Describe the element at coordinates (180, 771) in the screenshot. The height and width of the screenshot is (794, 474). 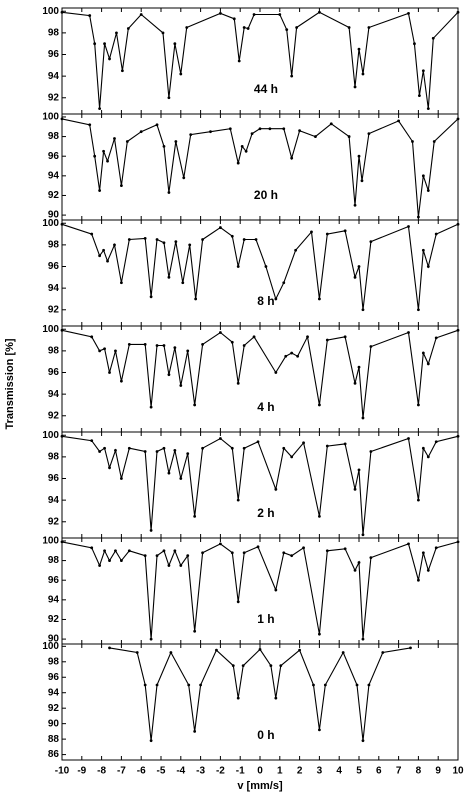
I see `x-tick-label: -4` at that location.